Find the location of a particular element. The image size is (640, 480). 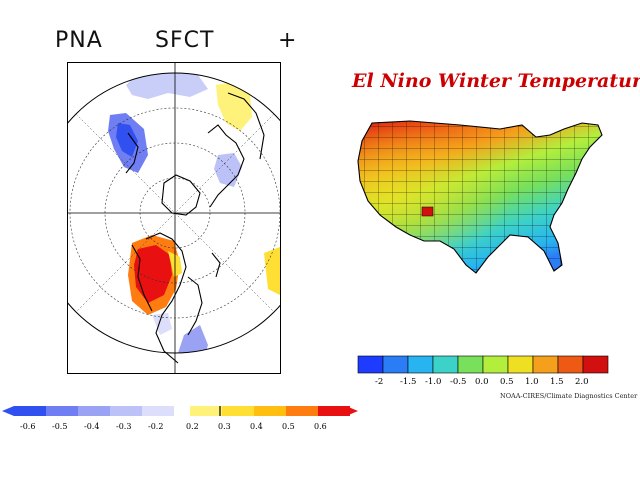

us-colorbar-tick-label: 1.5 is located at coordinates (557, 382).